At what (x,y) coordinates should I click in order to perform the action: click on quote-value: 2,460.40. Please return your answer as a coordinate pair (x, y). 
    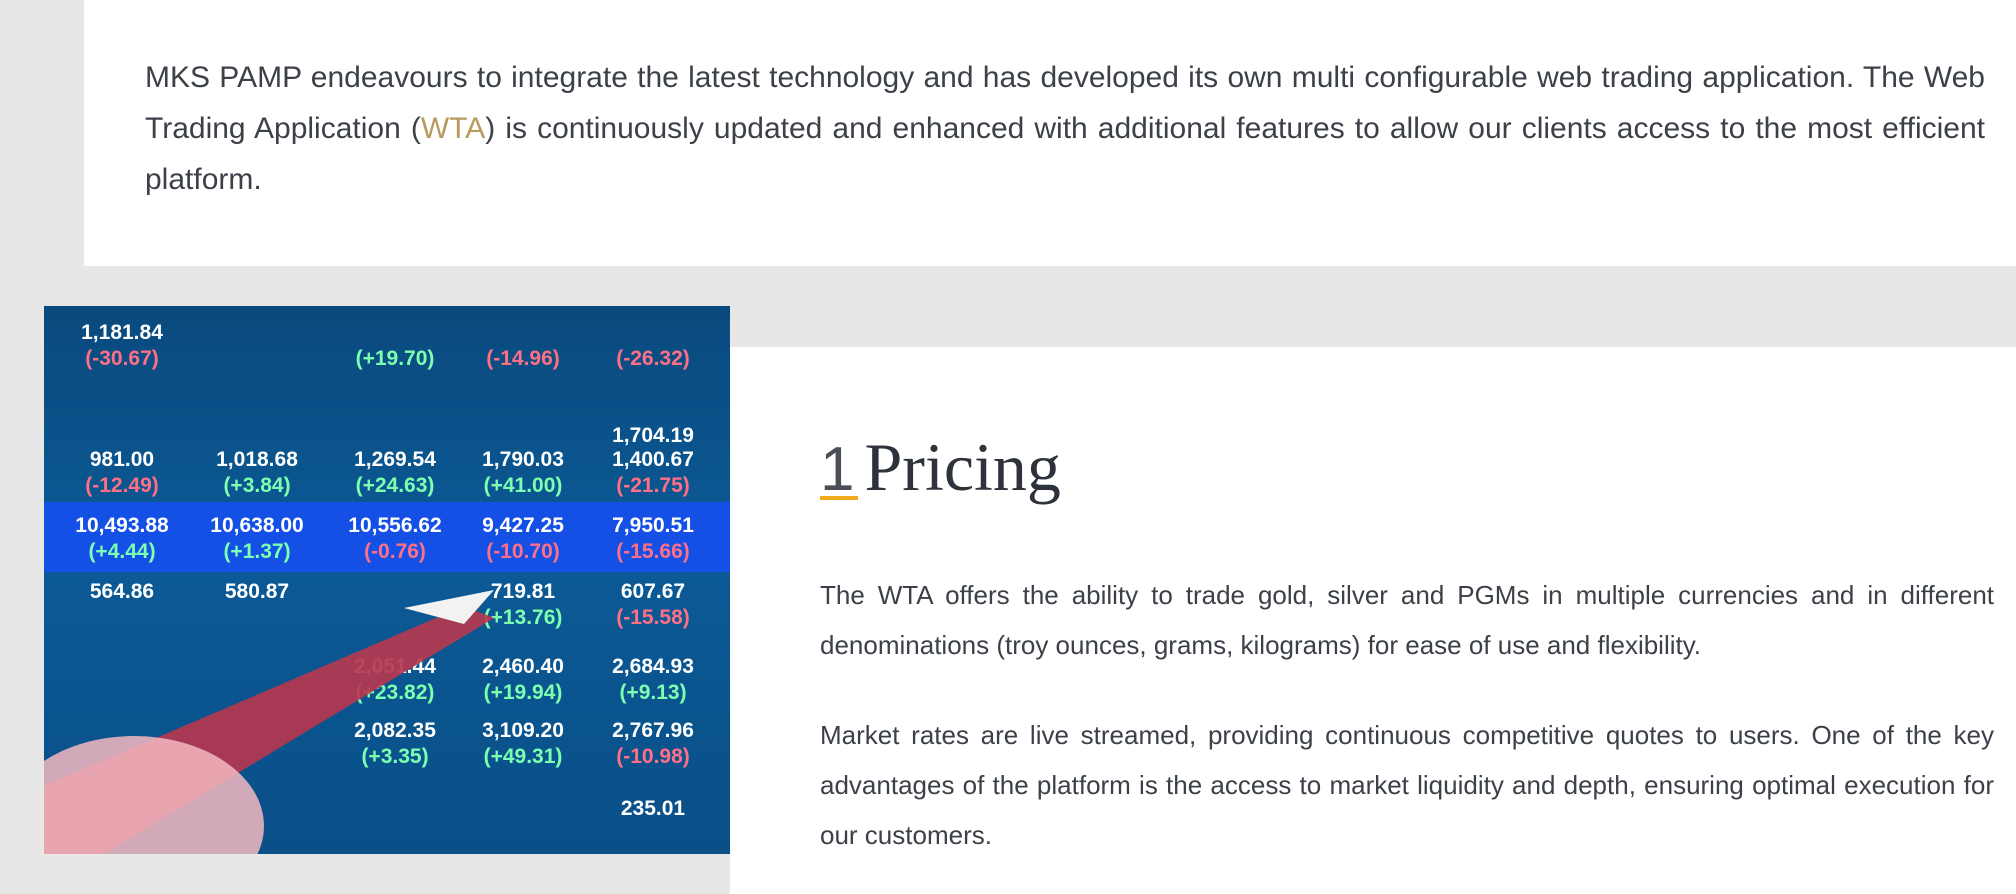
    Looking at the image, I should click on (523, 666).